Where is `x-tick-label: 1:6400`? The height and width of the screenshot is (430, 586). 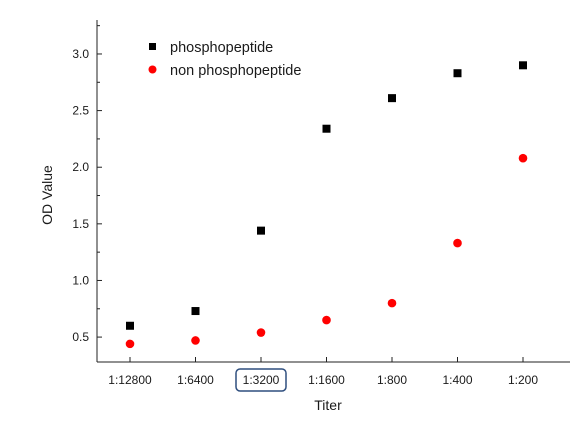
x-tick-label: 1:6400 is located at coordinates (195, 380).